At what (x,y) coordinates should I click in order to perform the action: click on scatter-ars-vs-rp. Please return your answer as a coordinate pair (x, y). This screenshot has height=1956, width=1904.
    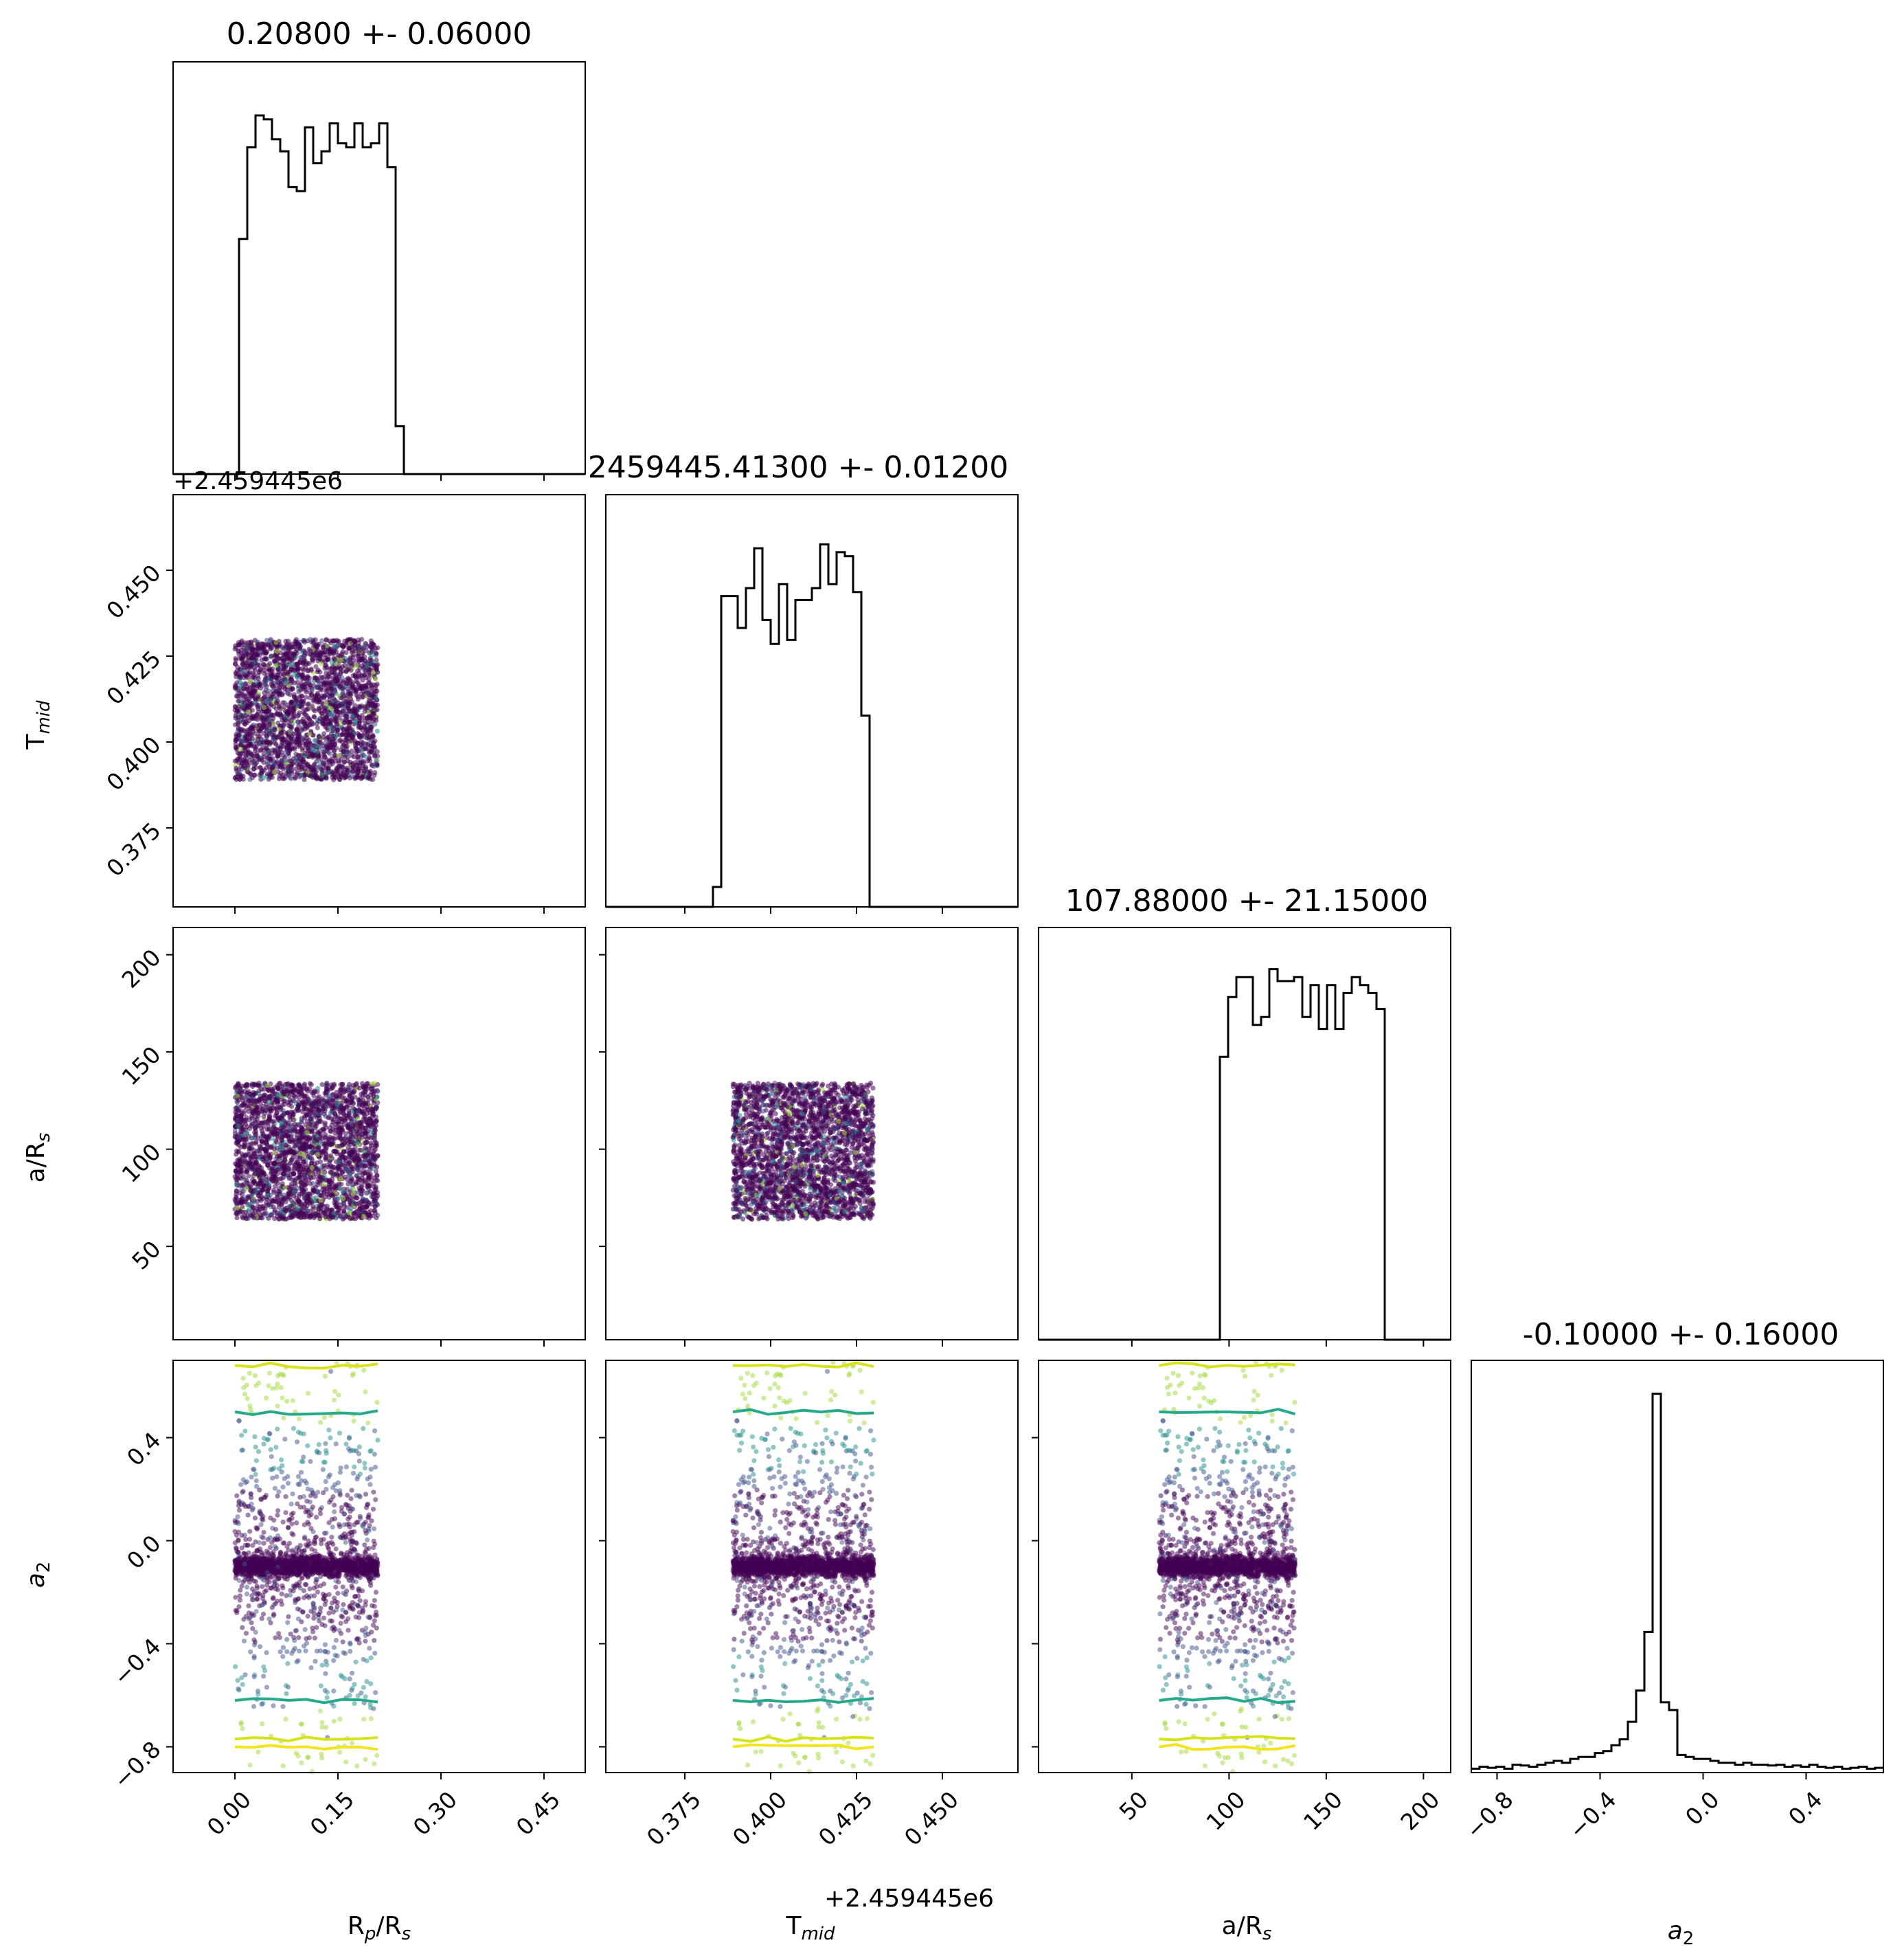
    Looking at the image, I should click on (306, 1151).